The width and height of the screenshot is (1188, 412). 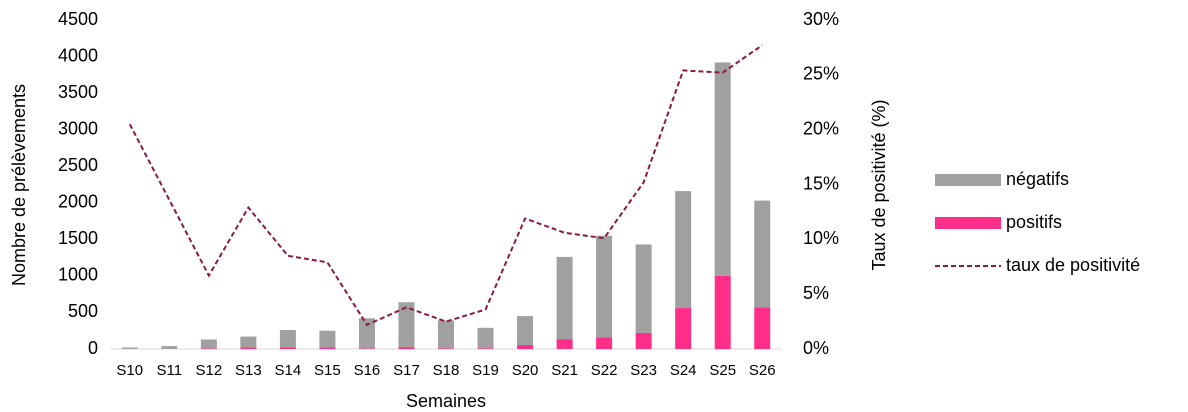 What do you see at coordinates (93, 348) in the screenshot?
I see `y-tick-label: 0` at bounding box center [93, 348].